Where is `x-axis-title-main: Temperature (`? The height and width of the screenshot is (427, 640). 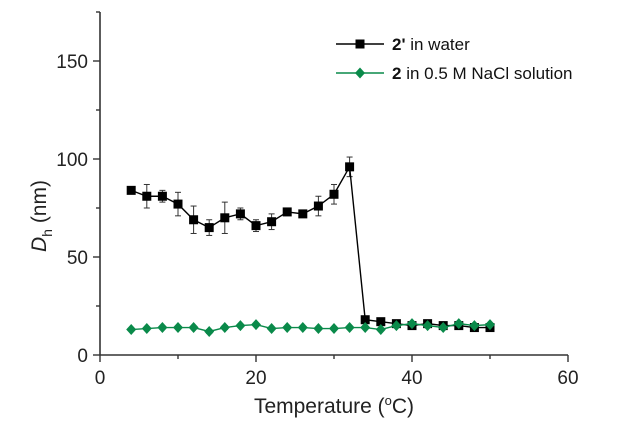
x-axis-title-main: Temperature ( is located at coordinates (319, 406).